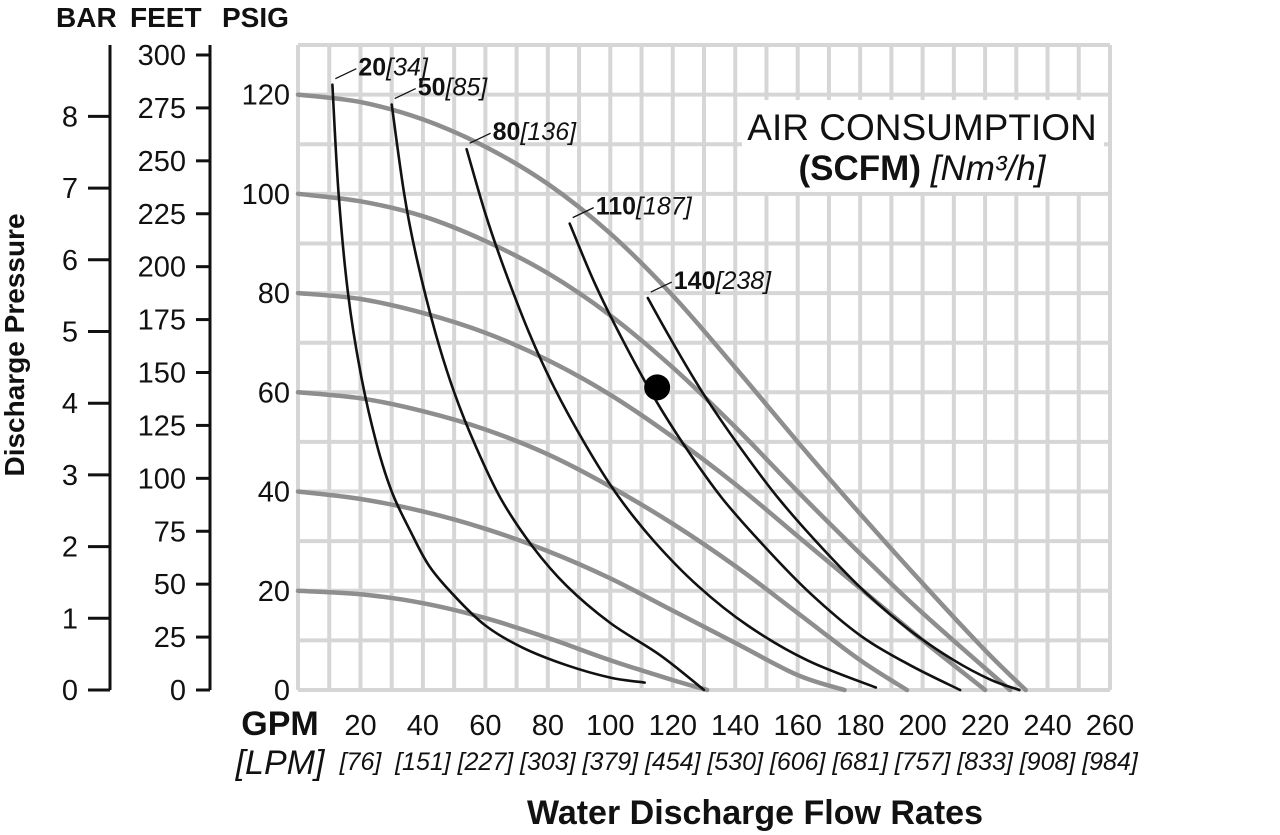  What do you see at coordinates (985, 726) in the screenshot?
I see `gpm-tick-label: 220` at bounding box center [985, 726].